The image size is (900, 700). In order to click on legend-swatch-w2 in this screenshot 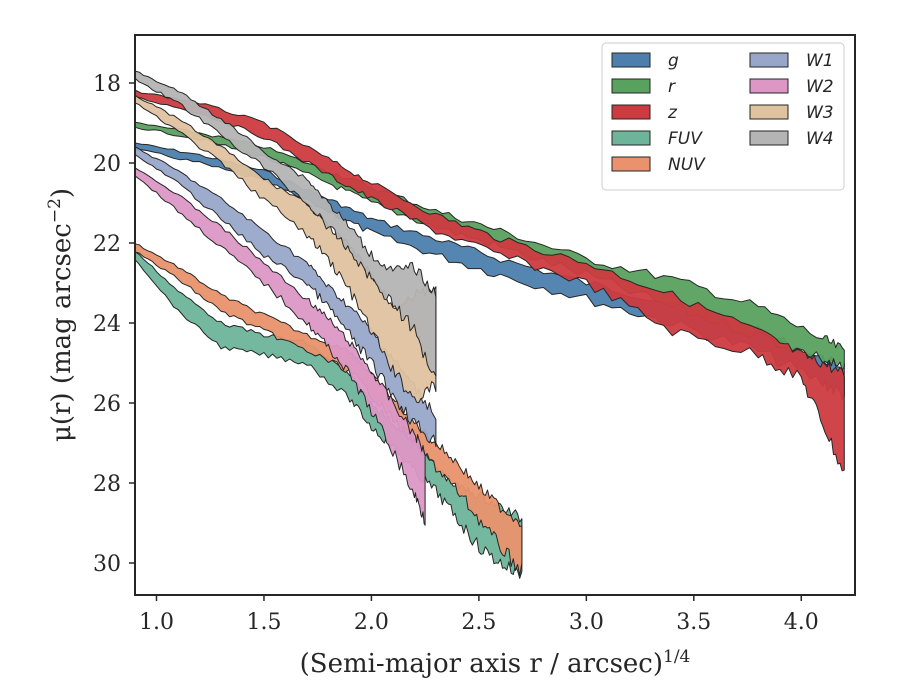, I will do `click(769, 86)`.